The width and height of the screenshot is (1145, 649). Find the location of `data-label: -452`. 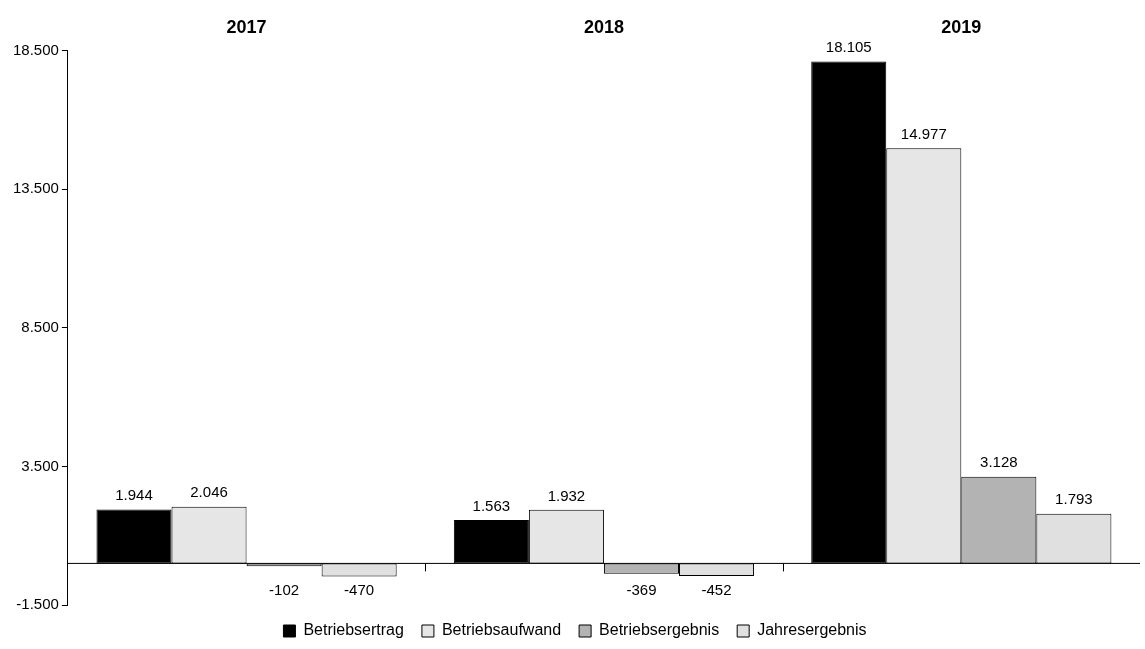

data-label: -452 is located at coordinates (716, 590).